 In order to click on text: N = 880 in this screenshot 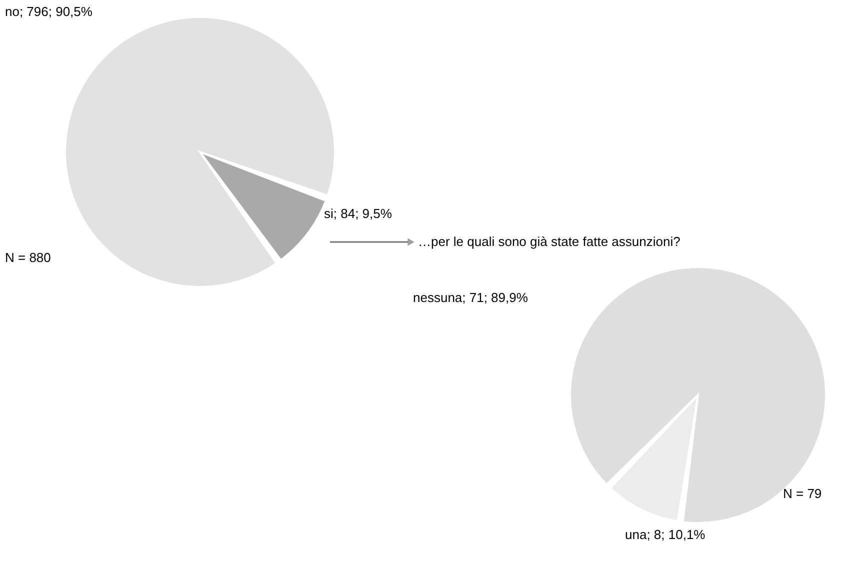, I will do `click(28, 257)`.